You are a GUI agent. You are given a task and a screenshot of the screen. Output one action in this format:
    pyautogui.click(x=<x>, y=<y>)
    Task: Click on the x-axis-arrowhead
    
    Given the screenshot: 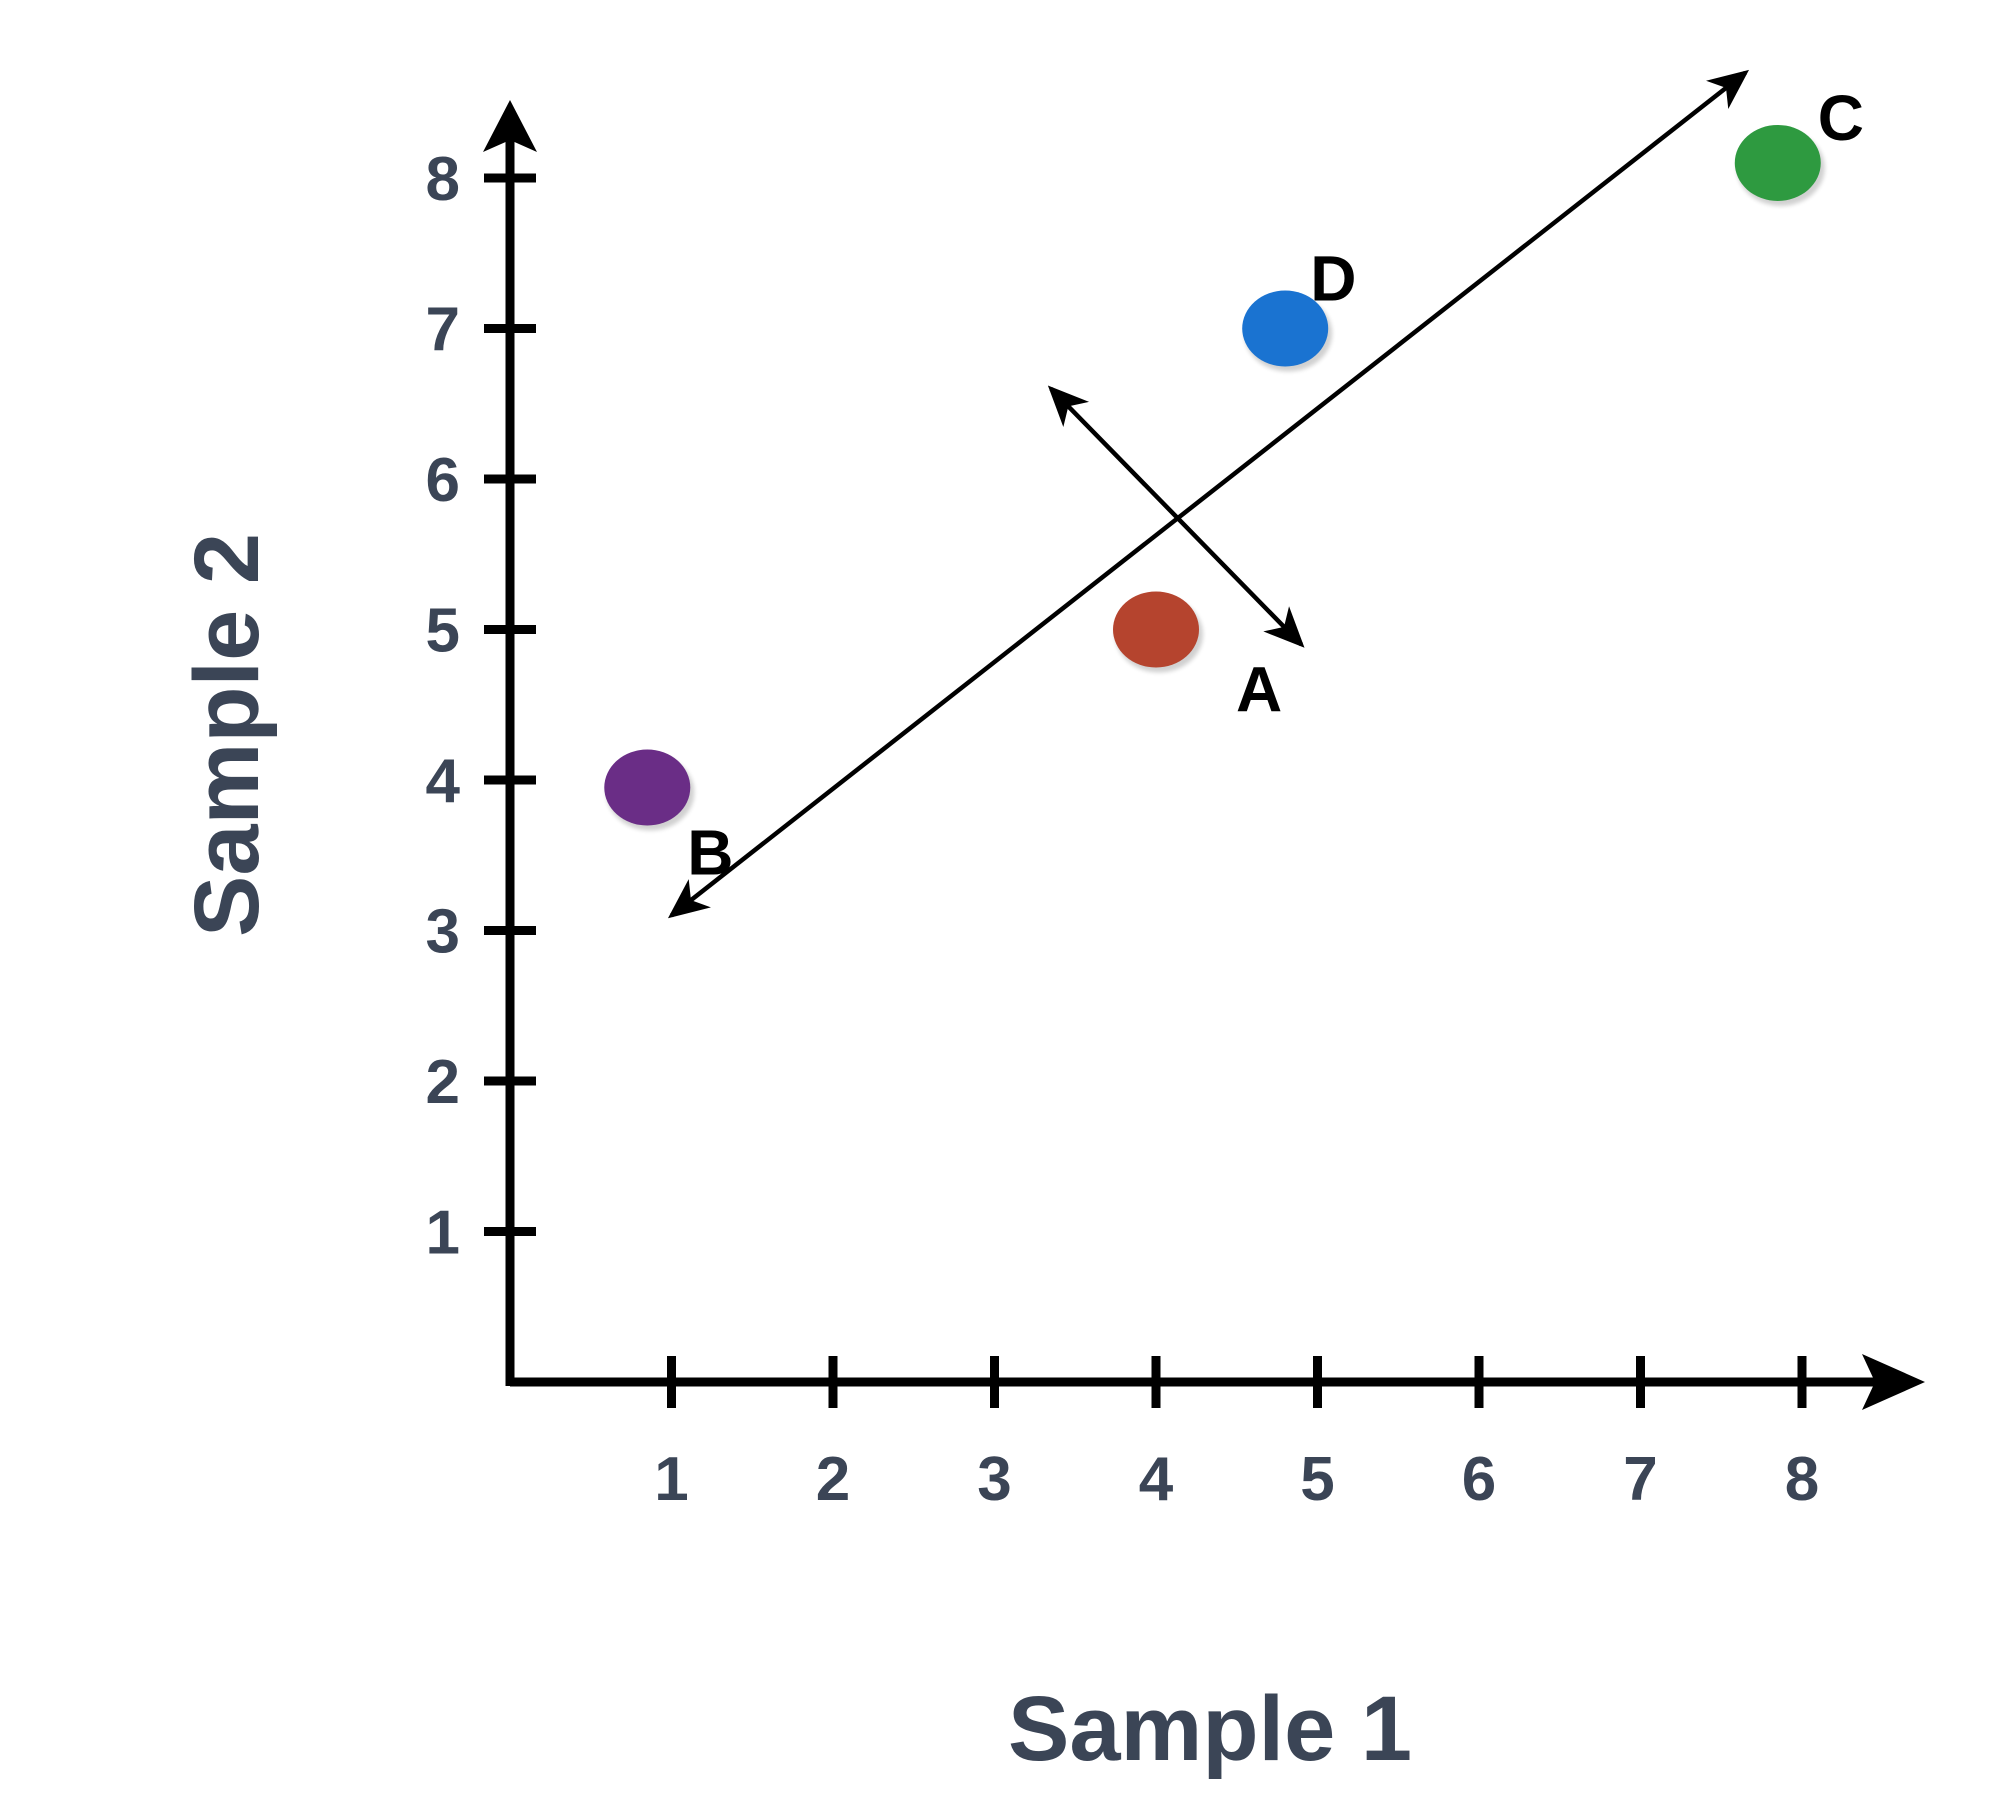 What is the action you would take?
    pyautogui.click(x=1893, y=1382)
    